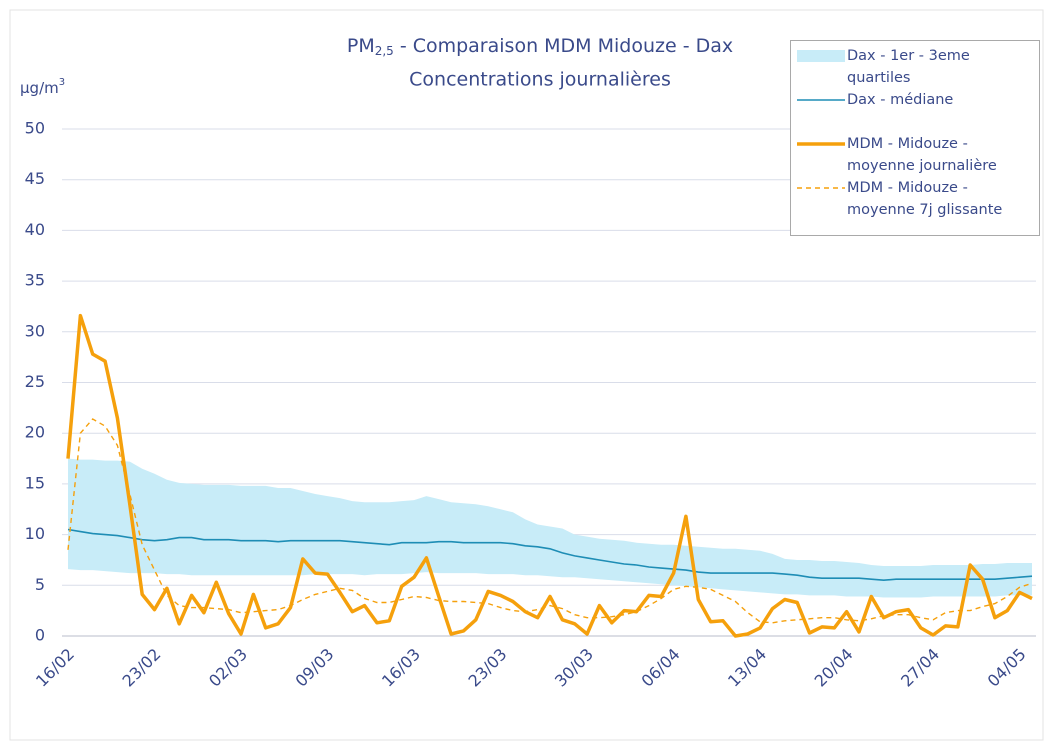 This screenshot has width=1053, height=751. I want to click on x-tick-label: 16/02, so click(55, 668).